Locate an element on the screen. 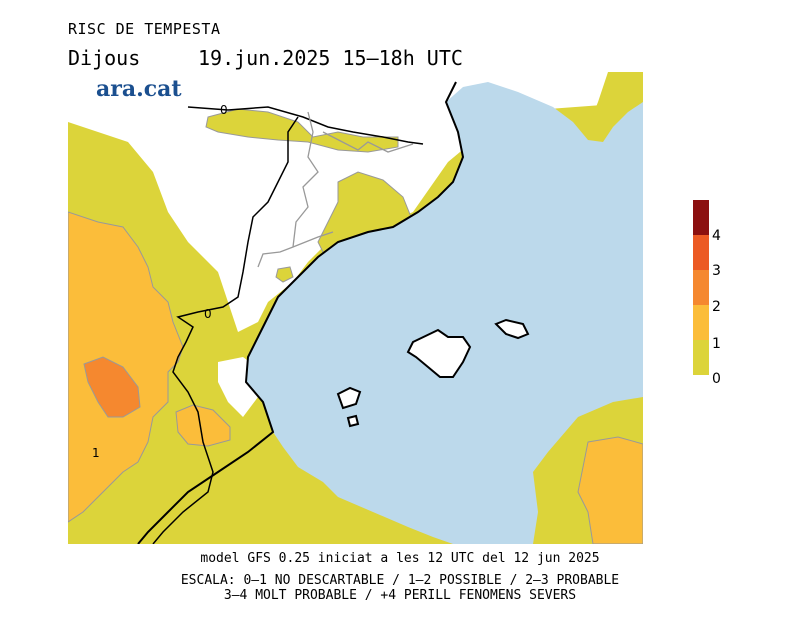 The image size is (800, 617). island-mallorca is located at coordinates (439, 353).